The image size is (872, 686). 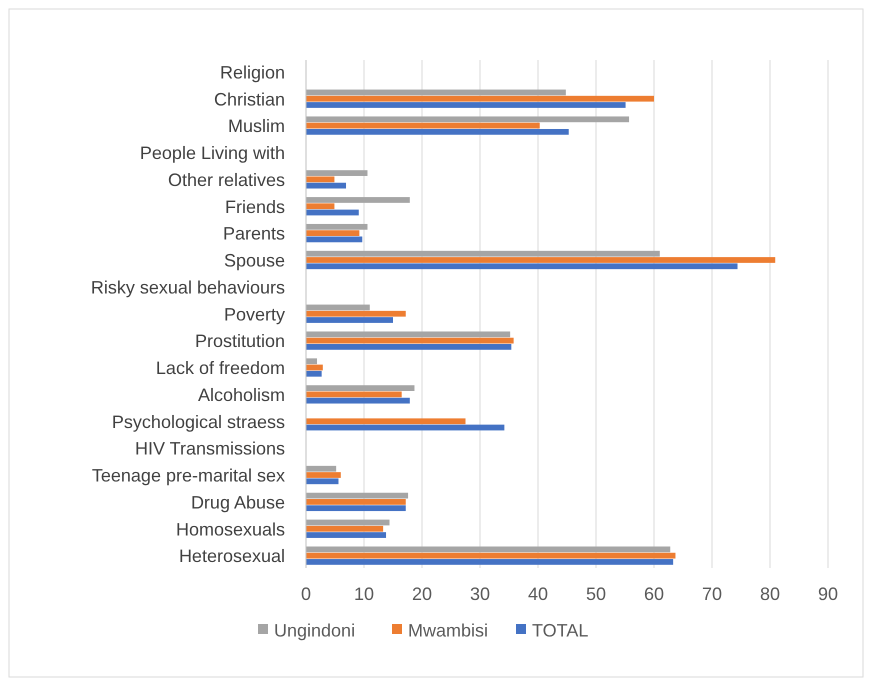 I want to click on y-tick-label: Other relatives, so click(x=226, y=180).